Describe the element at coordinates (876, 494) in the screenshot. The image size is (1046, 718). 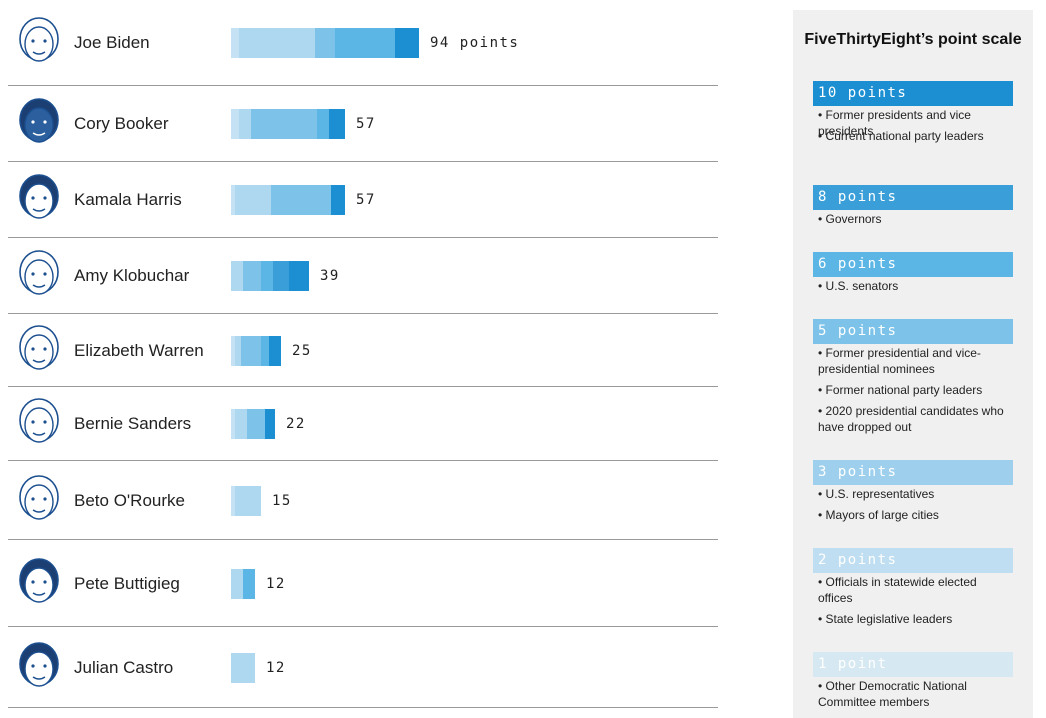
I see `tier-item: • U.S. representatives` at that location.